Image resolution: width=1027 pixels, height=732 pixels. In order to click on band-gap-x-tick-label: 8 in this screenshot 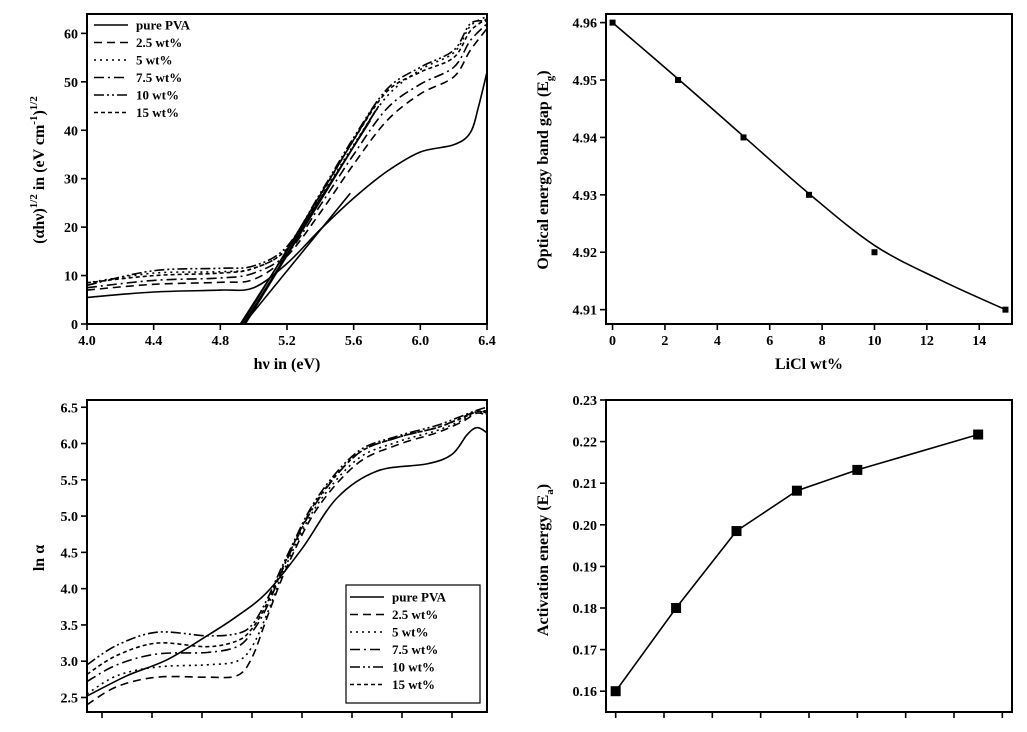, I will do `click(822, 341)`.